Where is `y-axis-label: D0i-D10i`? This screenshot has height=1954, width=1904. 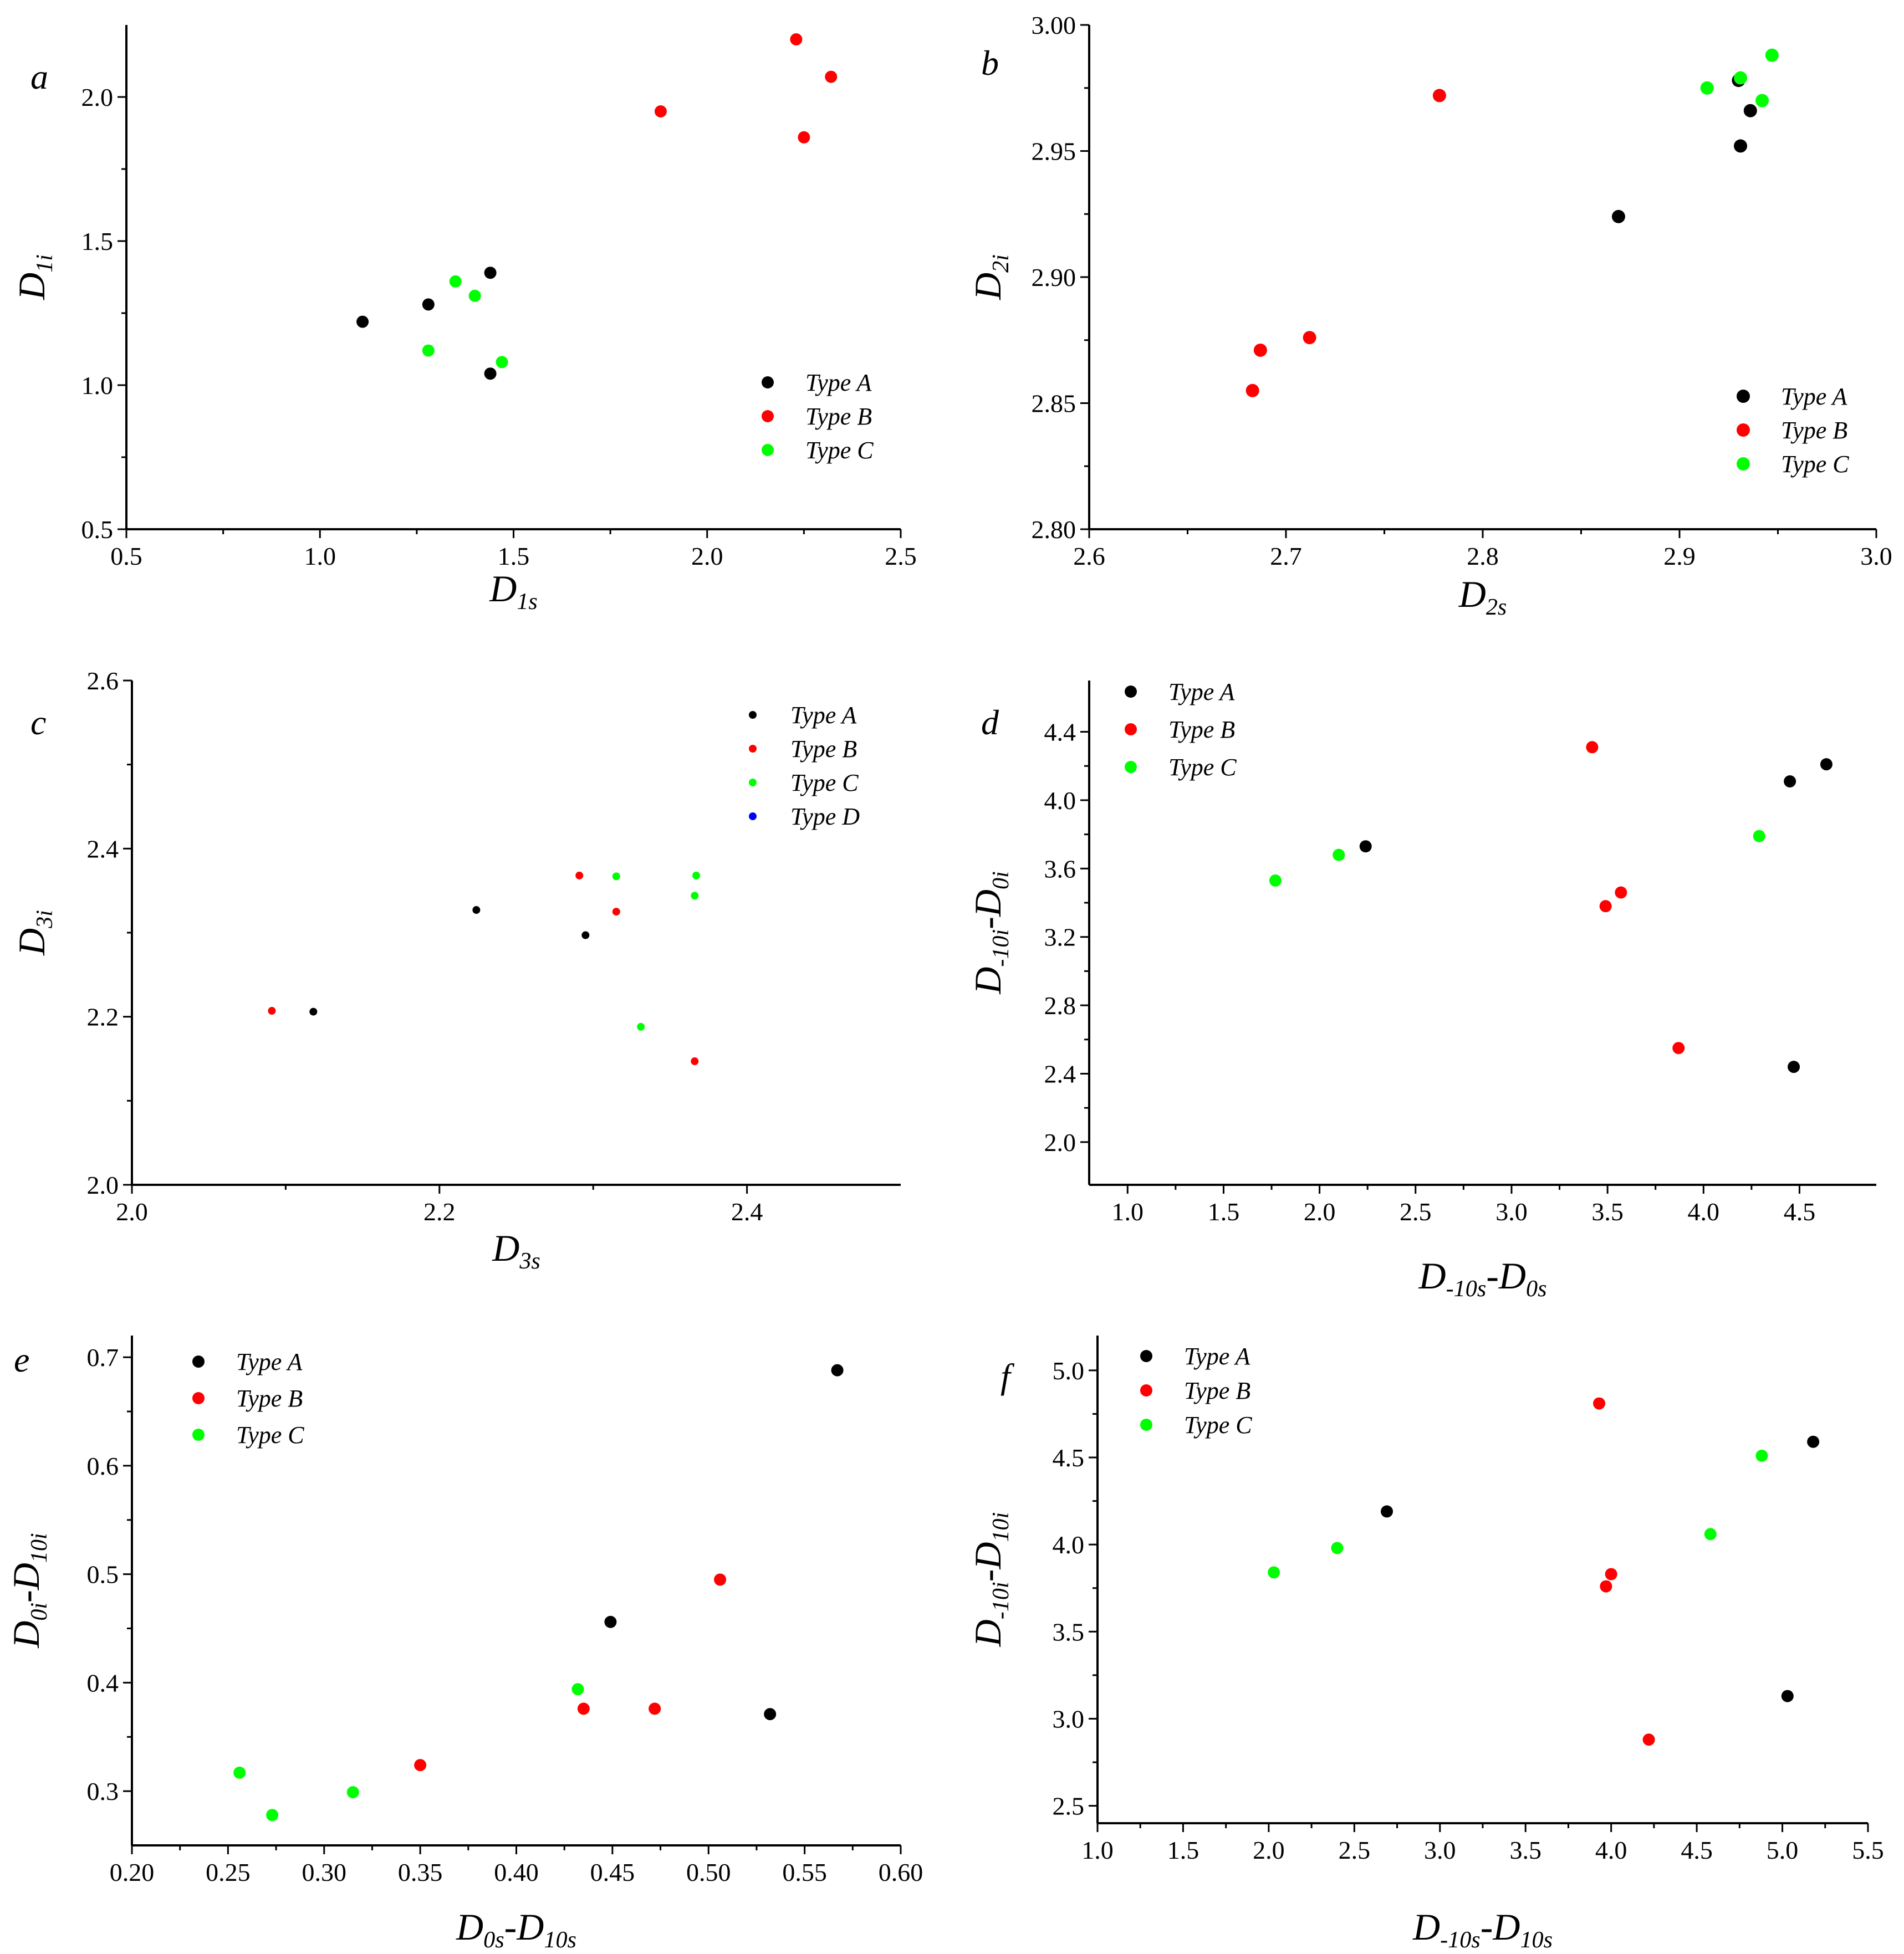 y-axis-label: D0i-D10i is located at coordinates (28, 1591).